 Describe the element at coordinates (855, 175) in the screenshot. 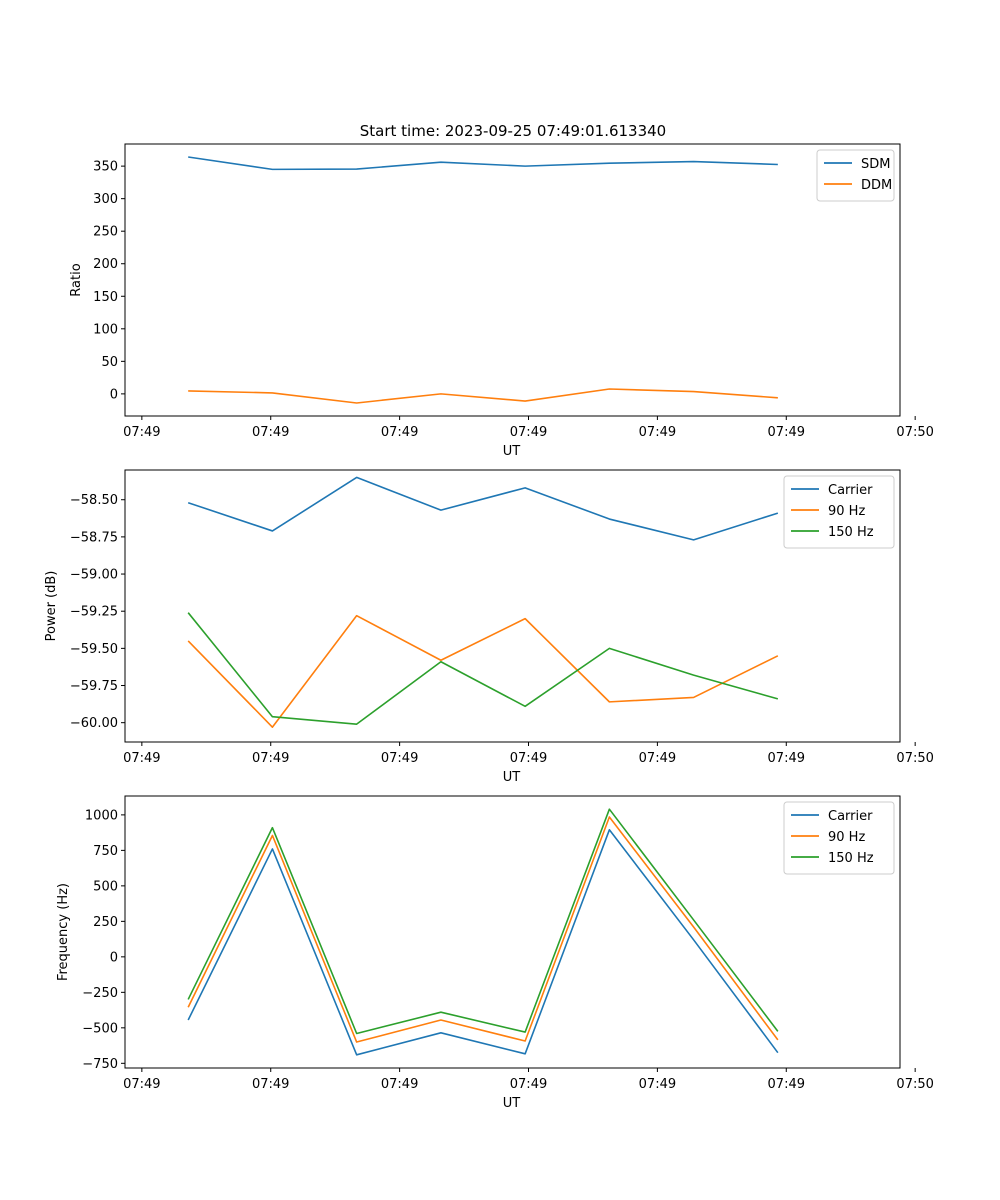

I see `legend: SDM DDM` at that location.